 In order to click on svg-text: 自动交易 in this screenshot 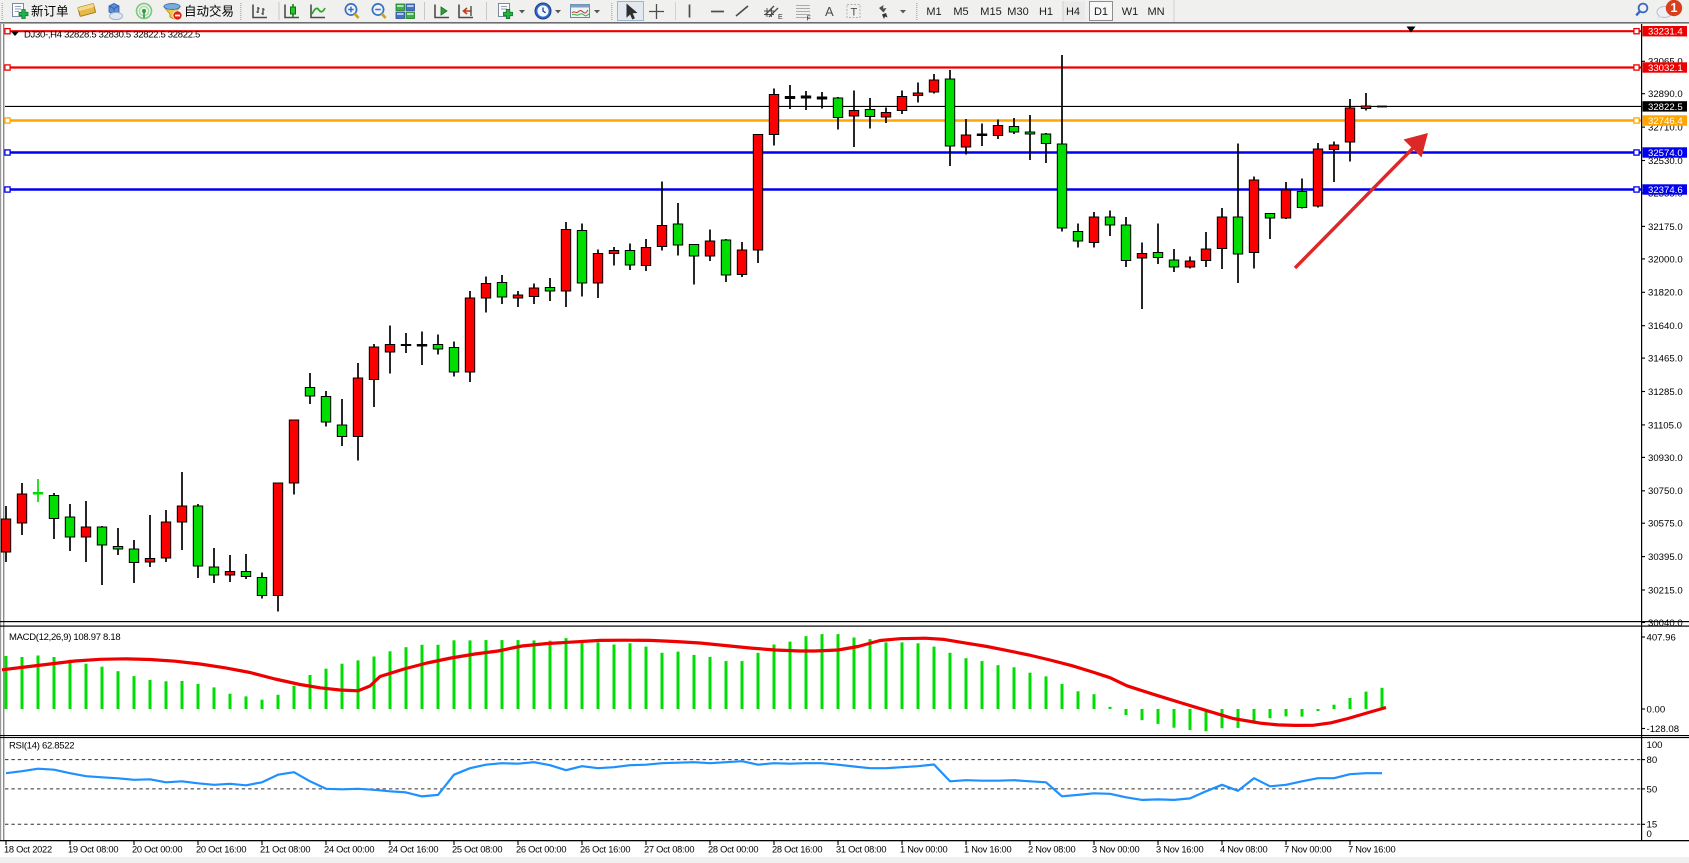, I will do `click(209, 11)`.